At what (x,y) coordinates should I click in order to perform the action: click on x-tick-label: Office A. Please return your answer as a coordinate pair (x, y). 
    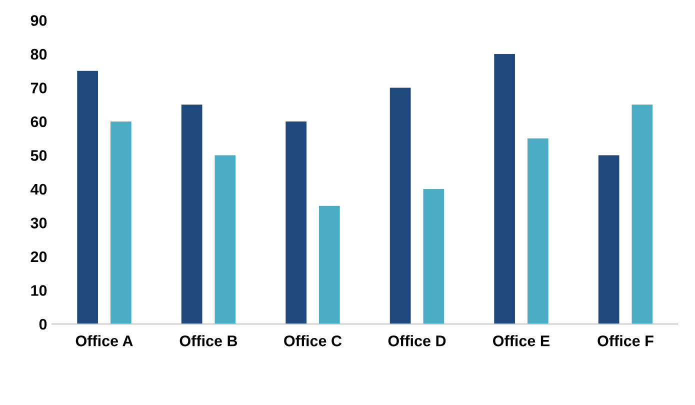
    Looking at the image, I should click on (104, 340).